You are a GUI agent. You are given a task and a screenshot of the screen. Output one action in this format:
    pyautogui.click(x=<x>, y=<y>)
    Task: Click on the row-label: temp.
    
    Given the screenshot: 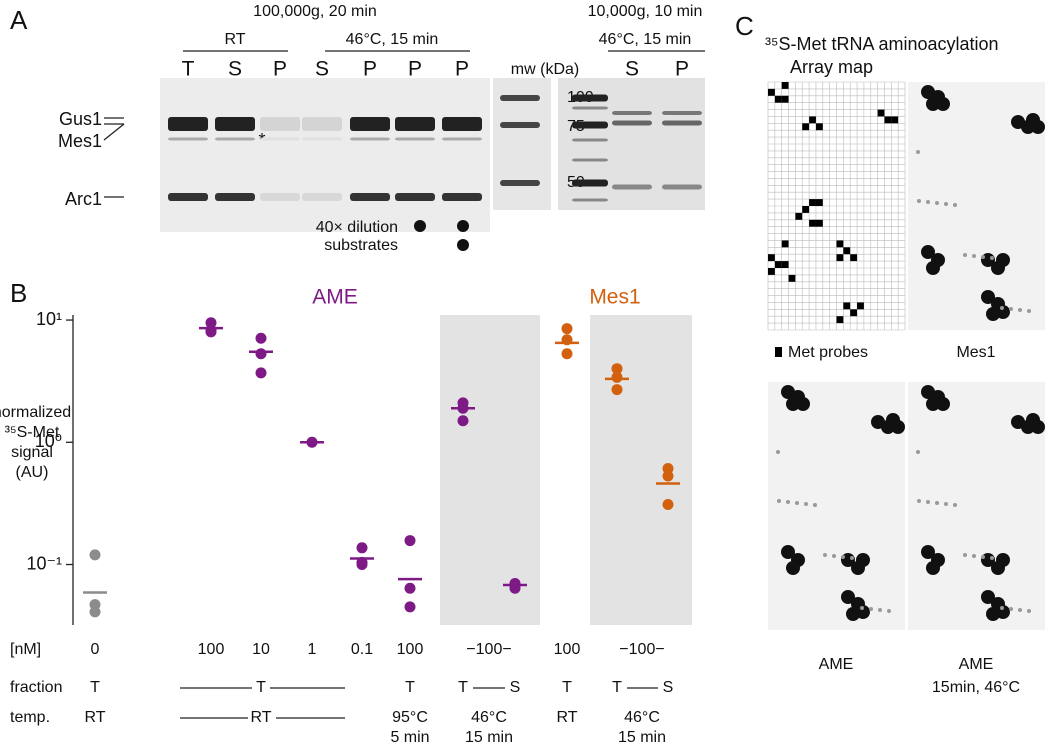 What is the action you would take?
    pyautogui.click(x=30, y=717)
    